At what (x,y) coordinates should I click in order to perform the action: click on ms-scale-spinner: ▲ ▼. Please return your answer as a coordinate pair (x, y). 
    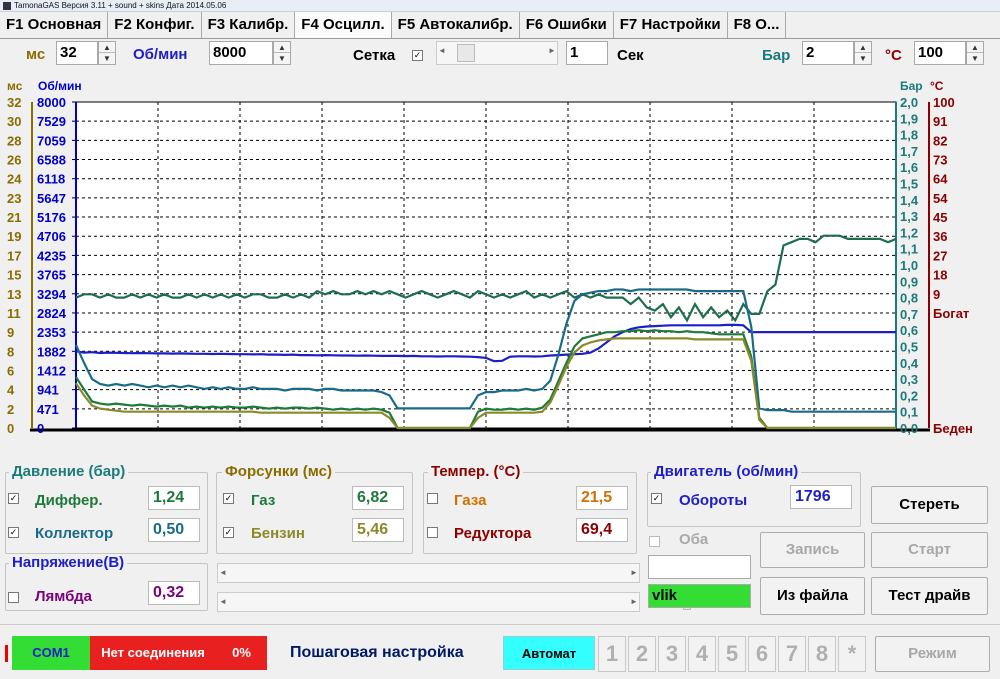
    Looking at the image, I should click on (107, 53).